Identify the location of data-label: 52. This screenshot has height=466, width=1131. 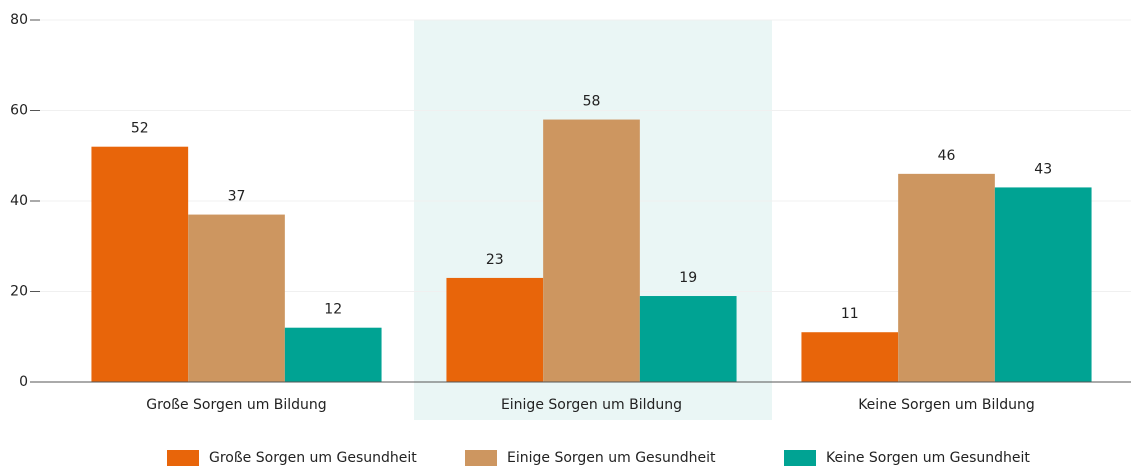
(140, 129).